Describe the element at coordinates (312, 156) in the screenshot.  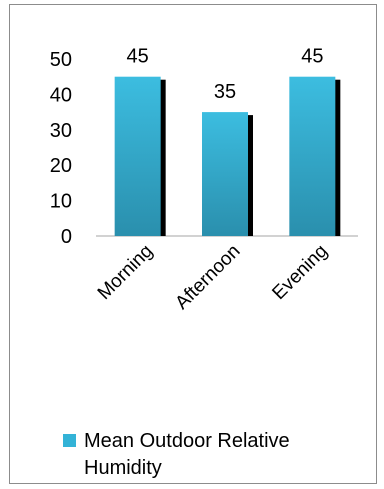
I see `bar-evening` at that location.